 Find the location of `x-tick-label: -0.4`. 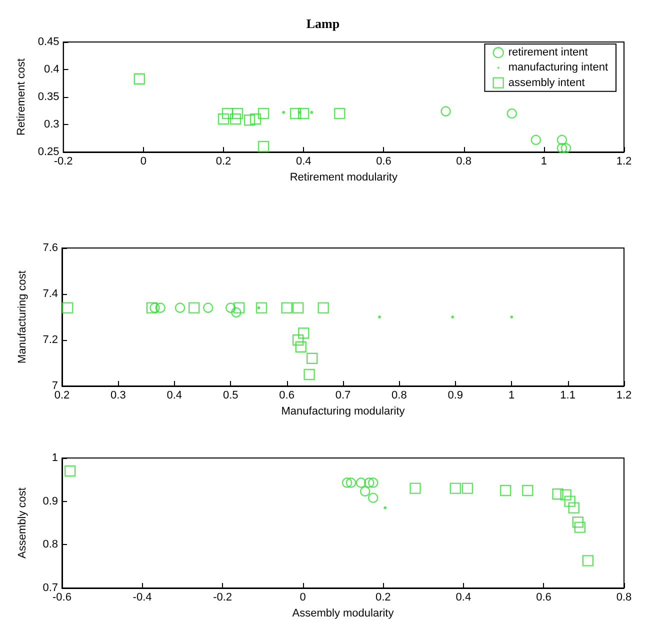

x-tick-label: -0.4 is located at coordinates (142, 598).